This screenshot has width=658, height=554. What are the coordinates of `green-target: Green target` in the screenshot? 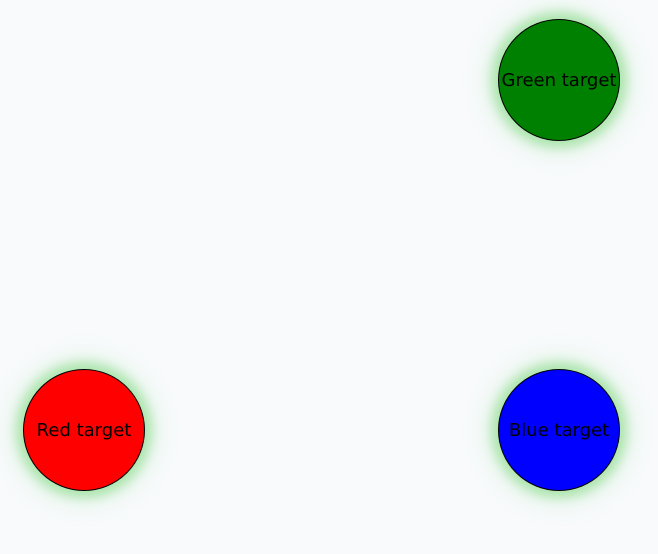 It's located at (559, 80).